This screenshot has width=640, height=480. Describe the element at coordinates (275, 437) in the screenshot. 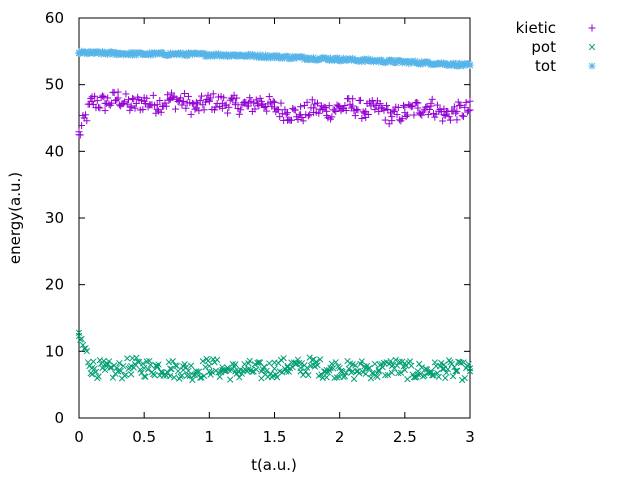

I see `x-tick-label: 1.5` at that location.